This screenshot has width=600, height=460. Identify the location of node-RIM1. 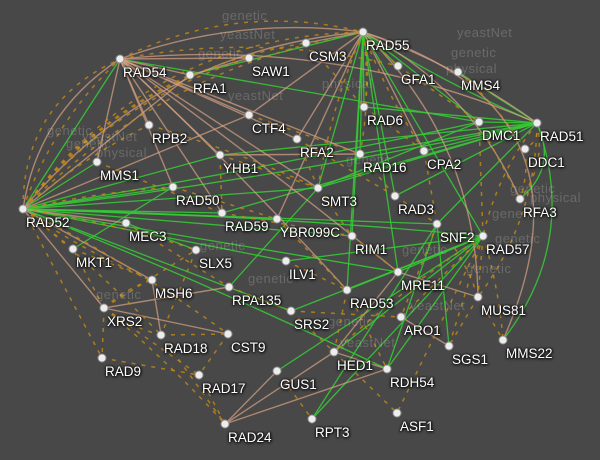
(352, 236).